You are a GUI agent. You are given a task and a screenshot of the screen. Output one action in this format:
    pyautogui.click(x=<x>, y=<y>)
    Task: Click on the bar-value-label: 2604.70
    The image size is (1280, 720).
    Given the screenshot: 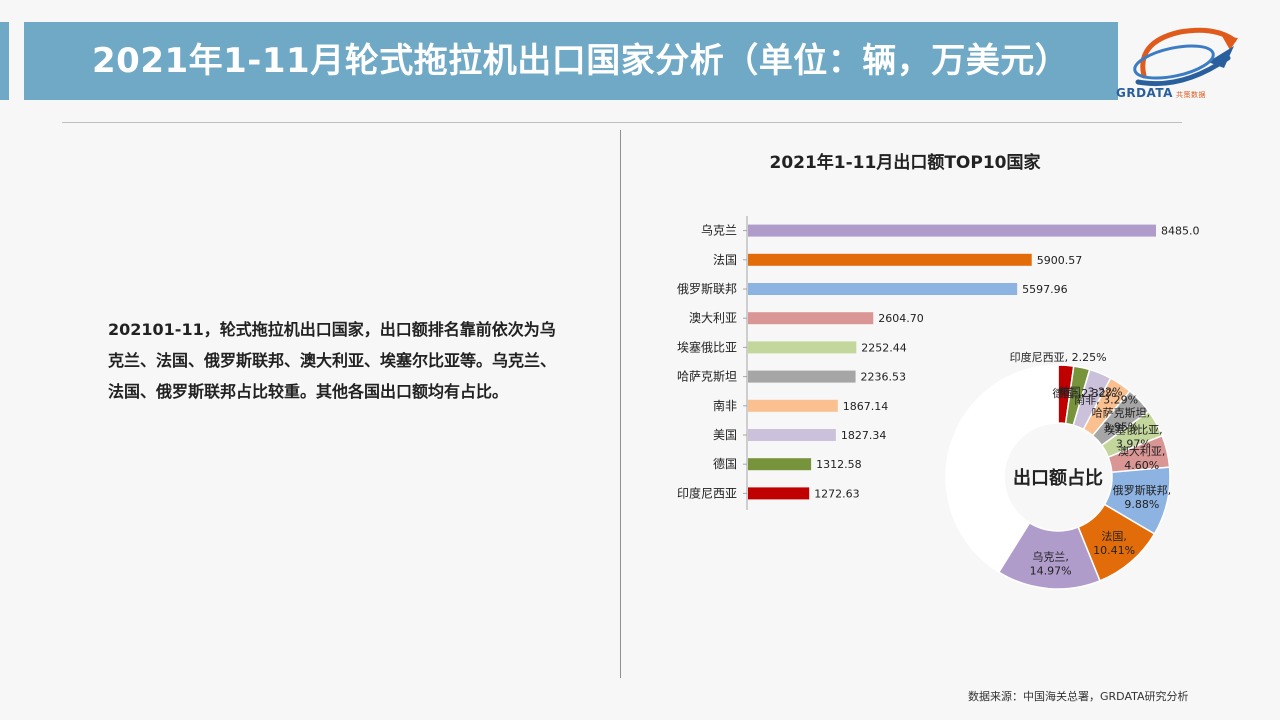 What is the action you would take?
    pyautogui.click(x=901, y=318)
    